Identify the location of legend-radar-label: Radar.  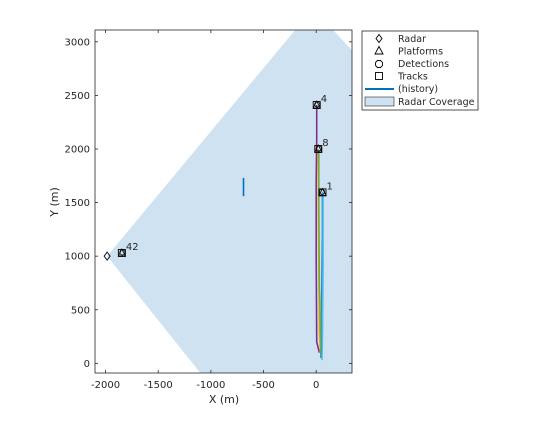
(412, 39).